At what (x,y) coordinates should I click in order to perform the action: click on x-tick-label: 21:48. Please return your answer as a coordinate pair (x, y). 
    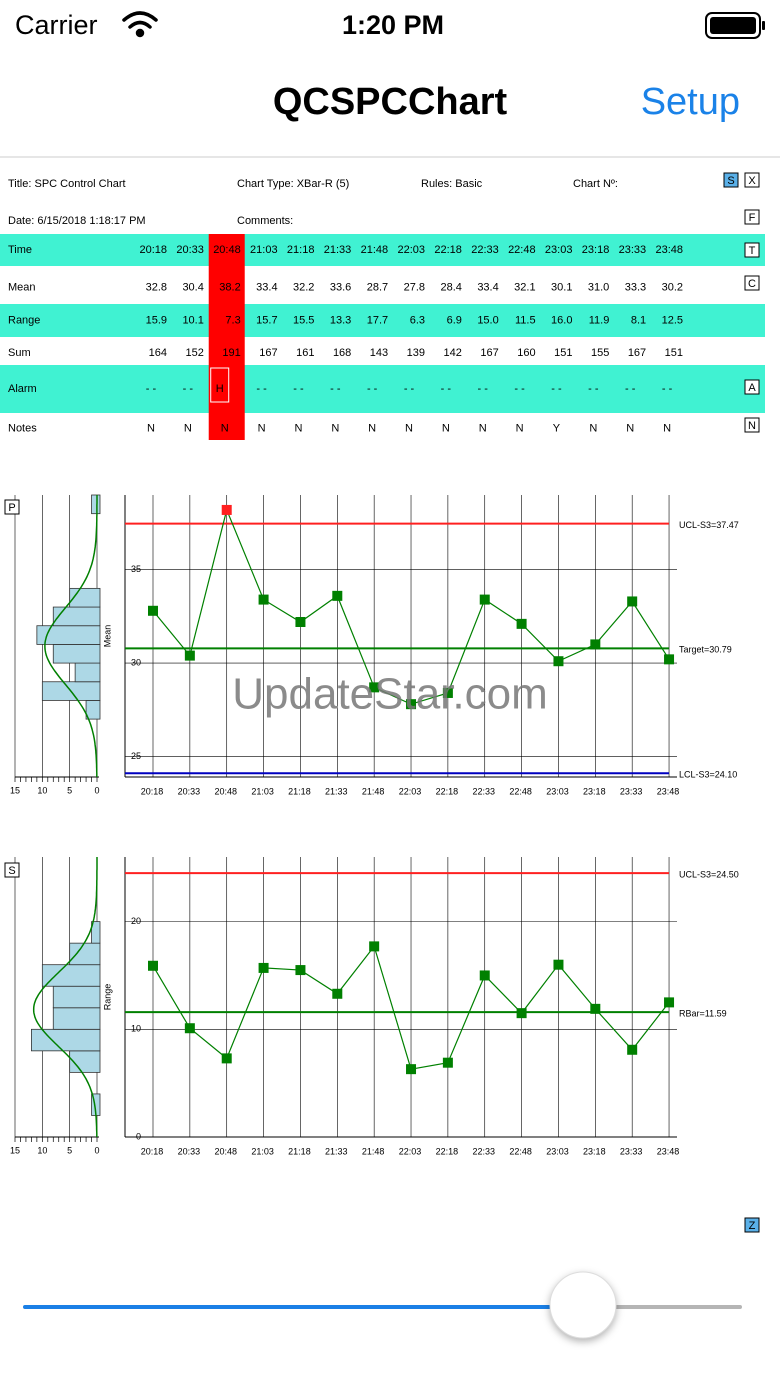
    Looking at the image, I should click on (373, 1151).